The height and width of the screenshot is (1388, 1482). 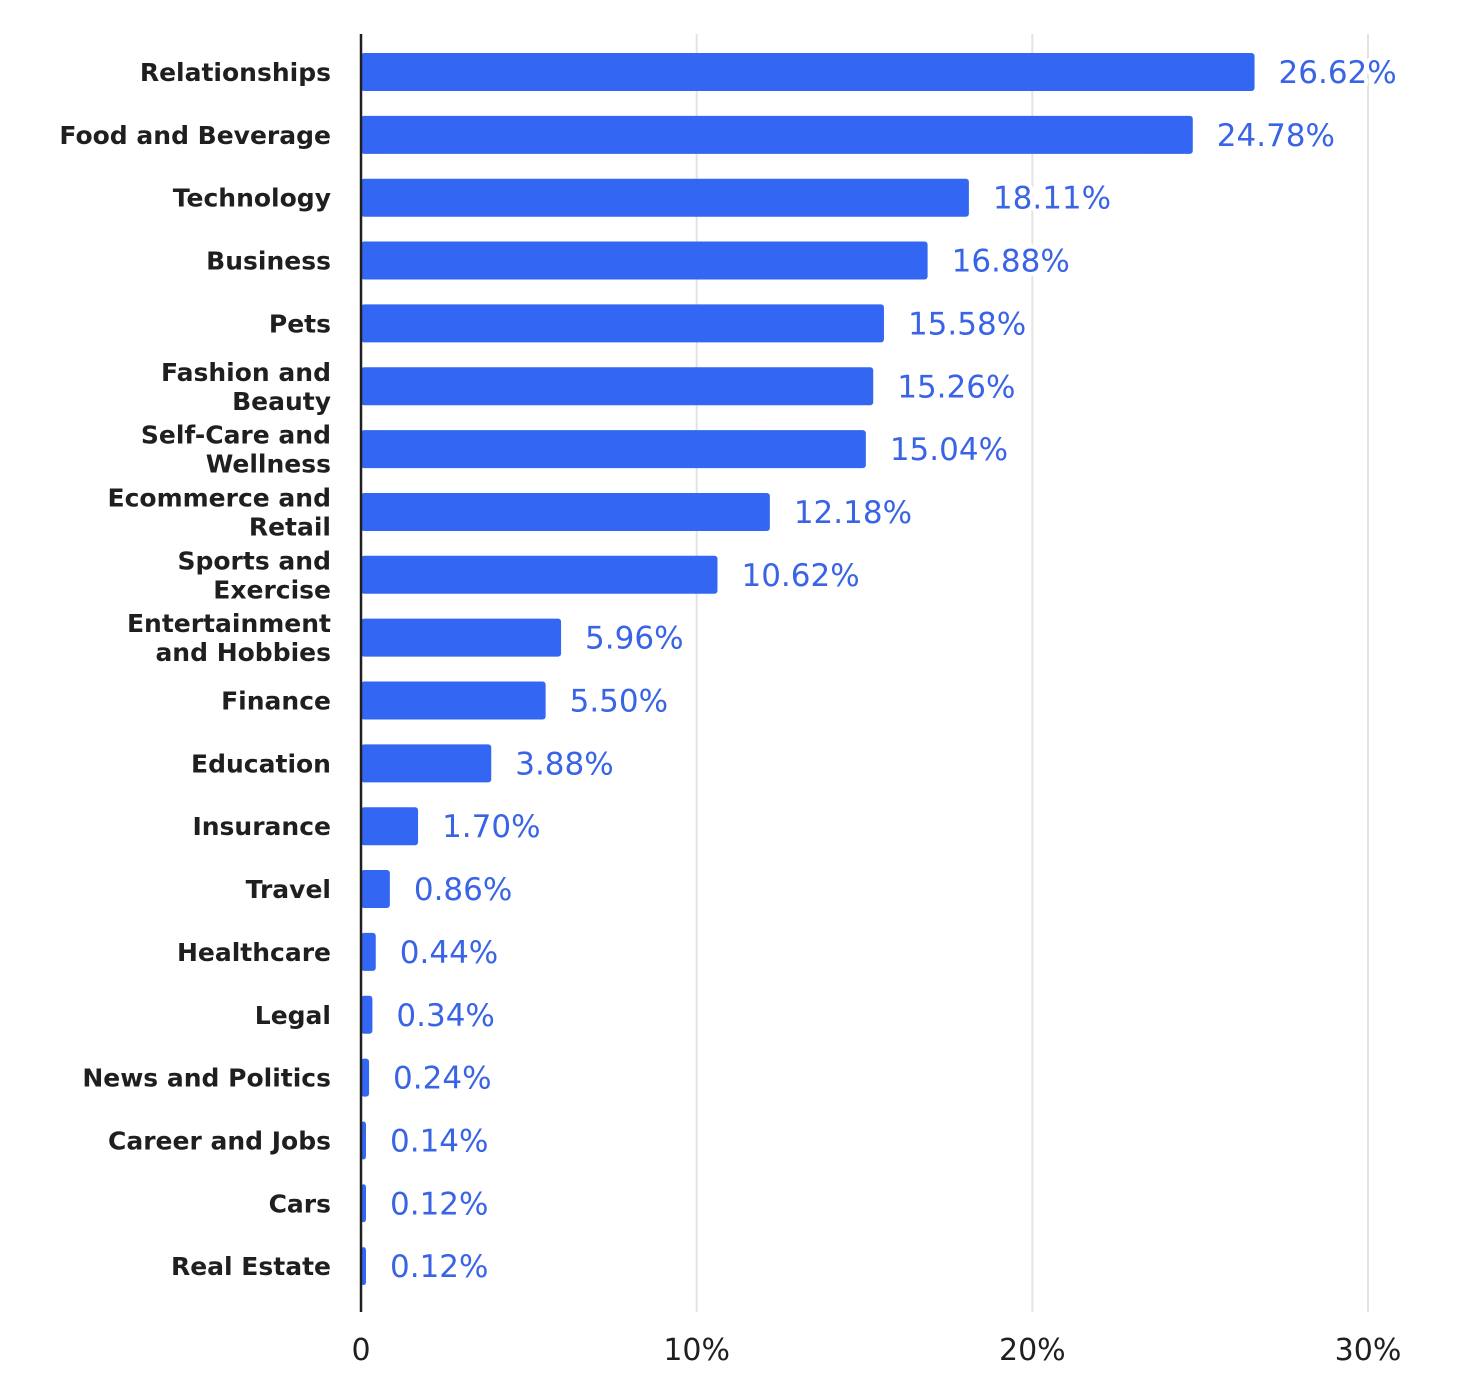 What do you see at coordinates (491, 827) in the screenshot?
I see `value-label-12: 1.70%` at bounding box center [491, 827].